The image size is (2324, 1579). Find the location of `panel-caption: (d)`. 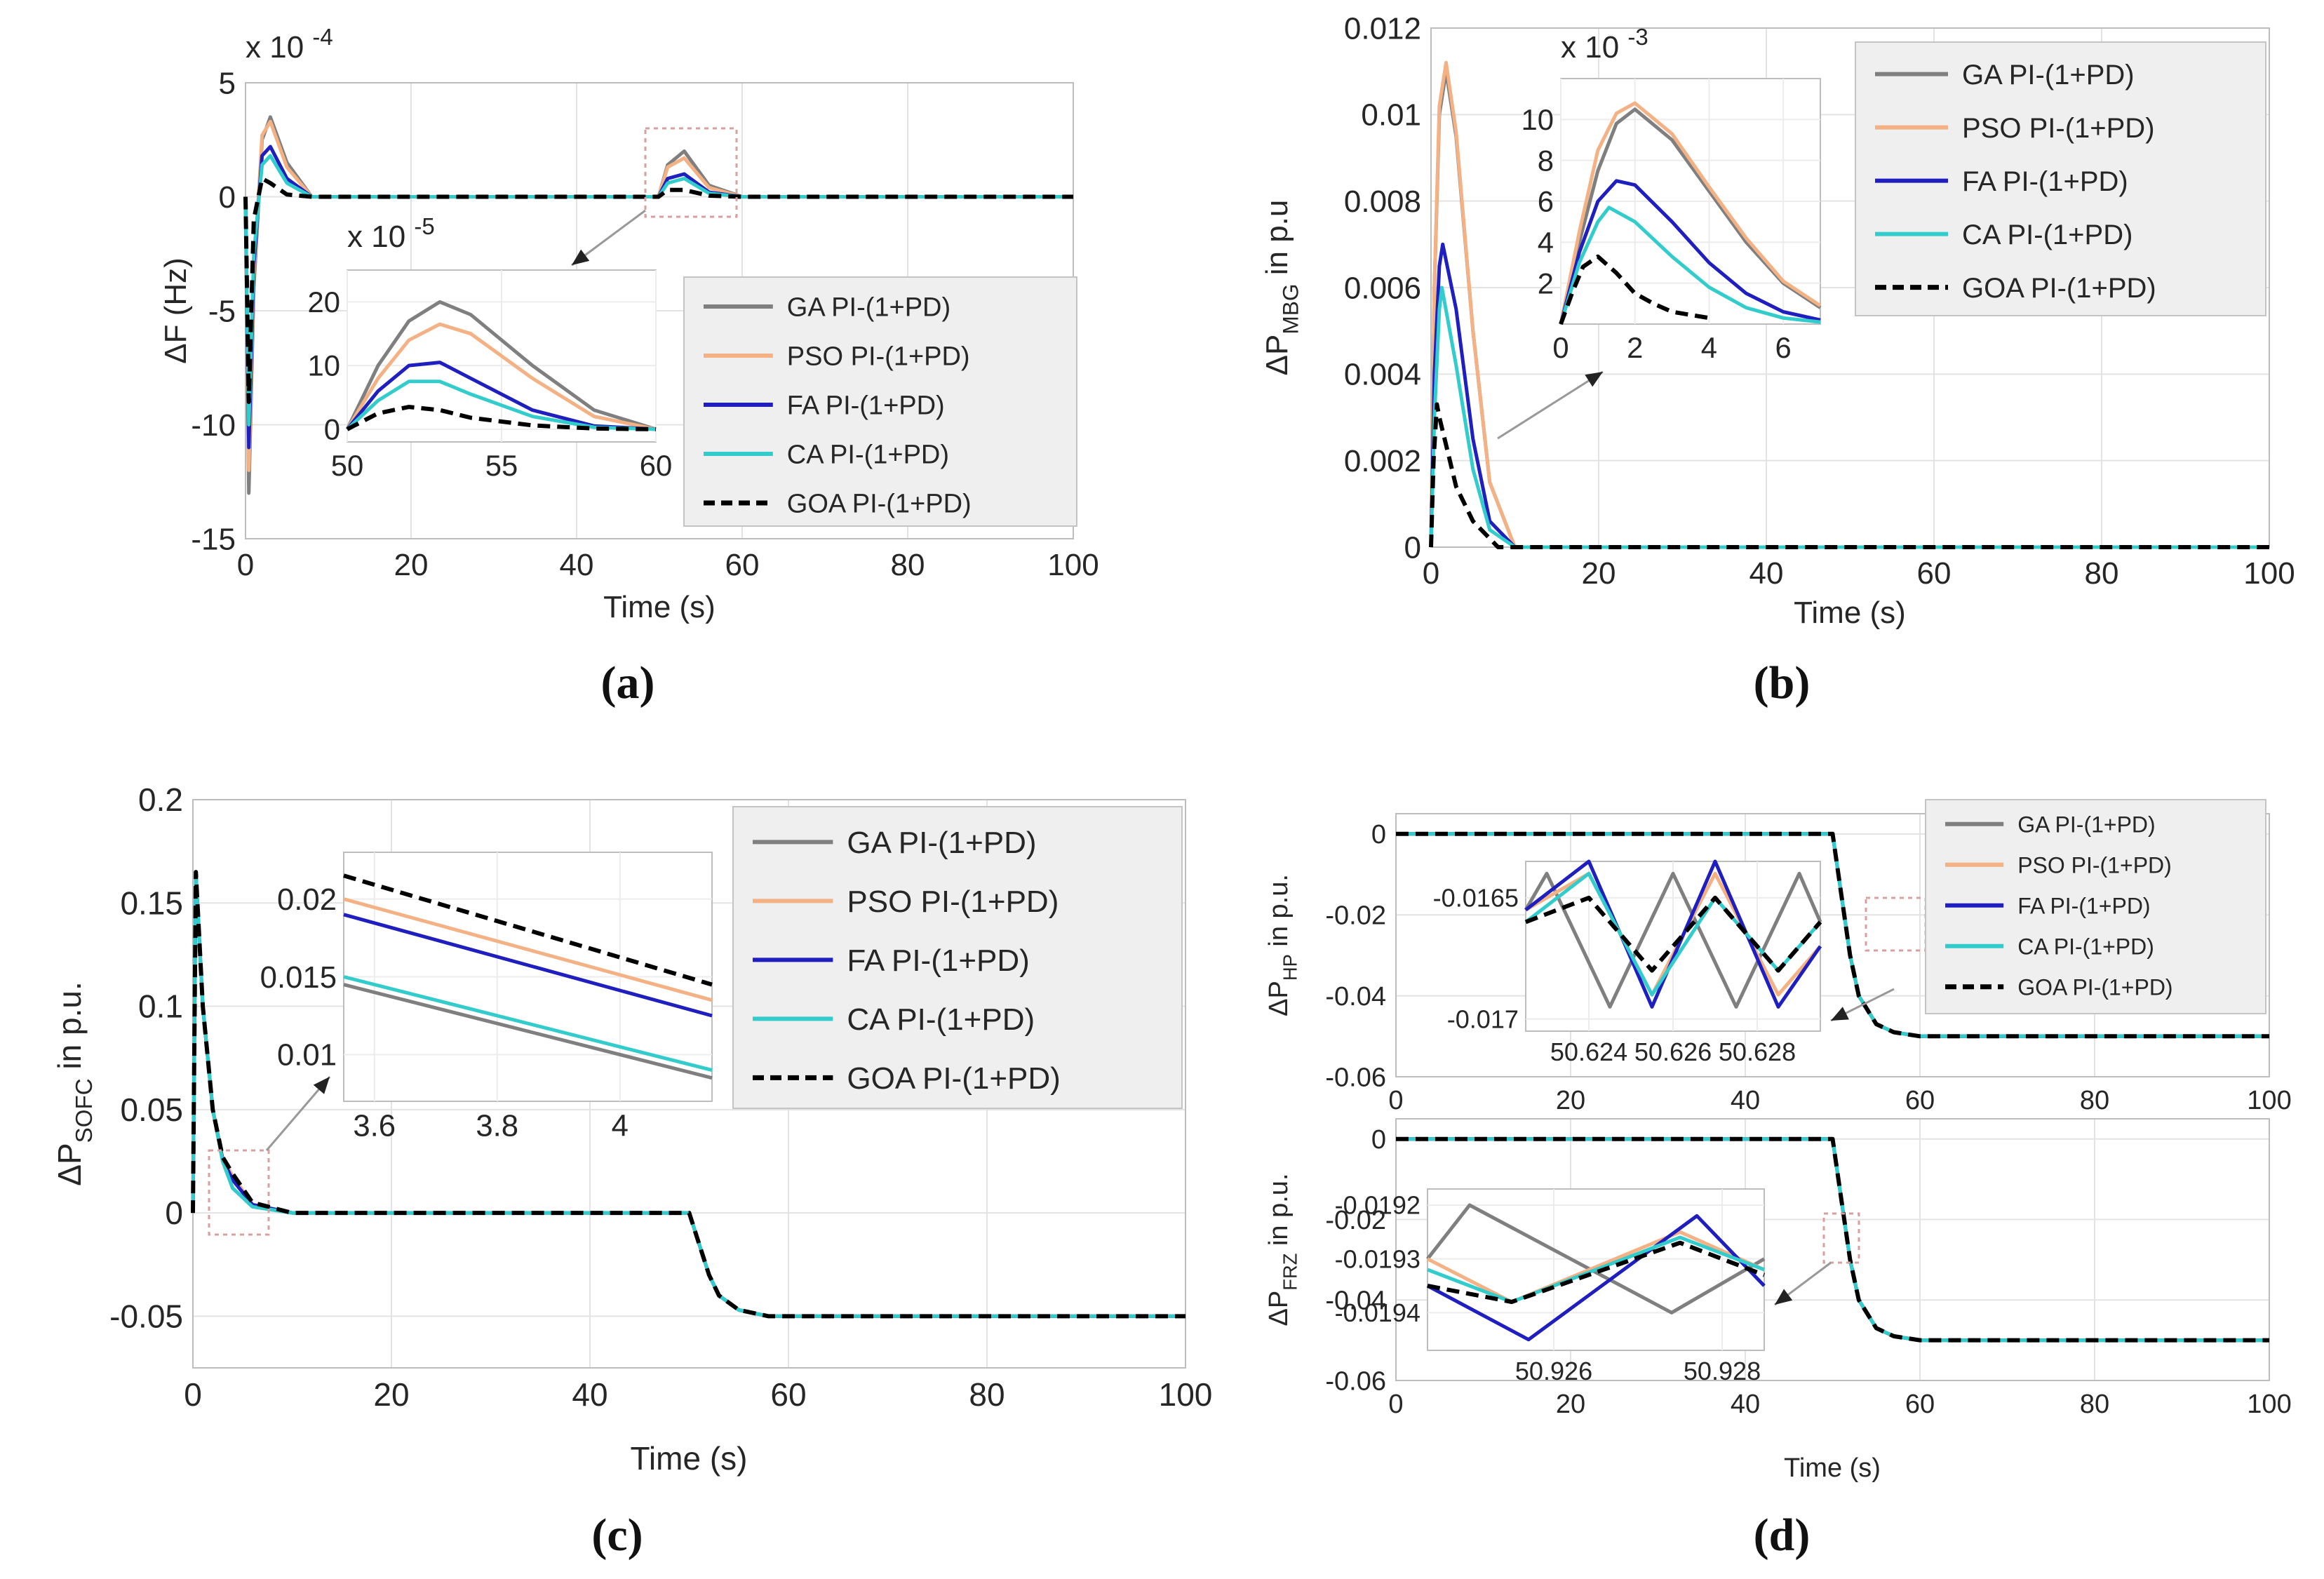

panel-caption: (d) is located at coordinates (1782, 1535).